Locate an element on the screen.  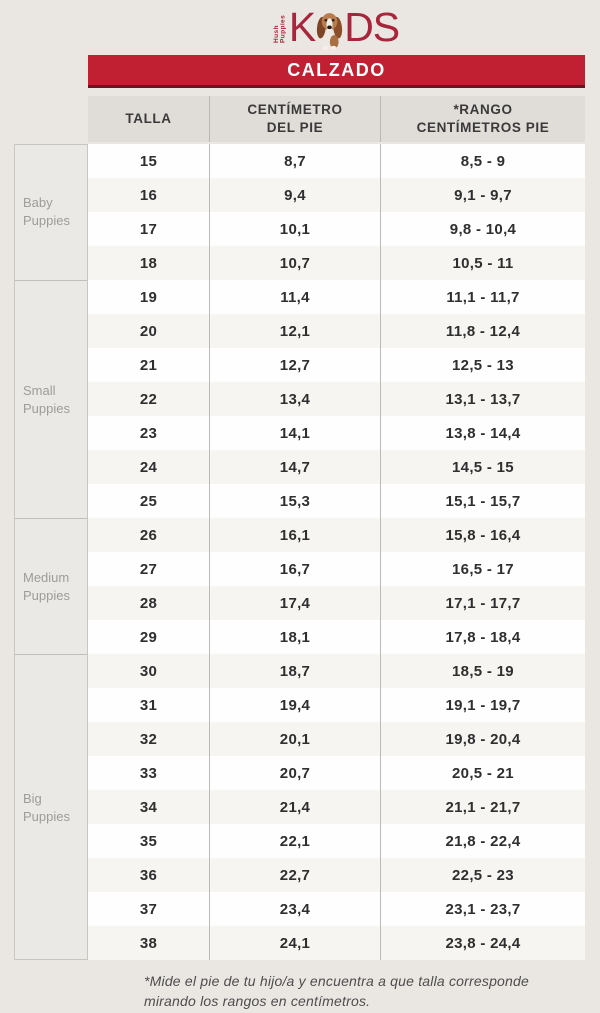
table-row: 21 12,7 12,5 - 13 is located at coordinates (336, 365).